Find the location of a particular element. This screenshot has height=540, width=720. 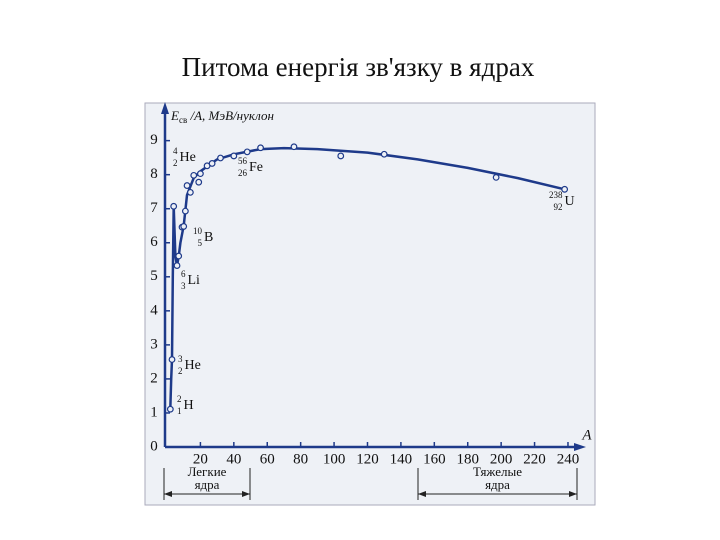

region-label: Легкие is located at coordinates (207, 471).